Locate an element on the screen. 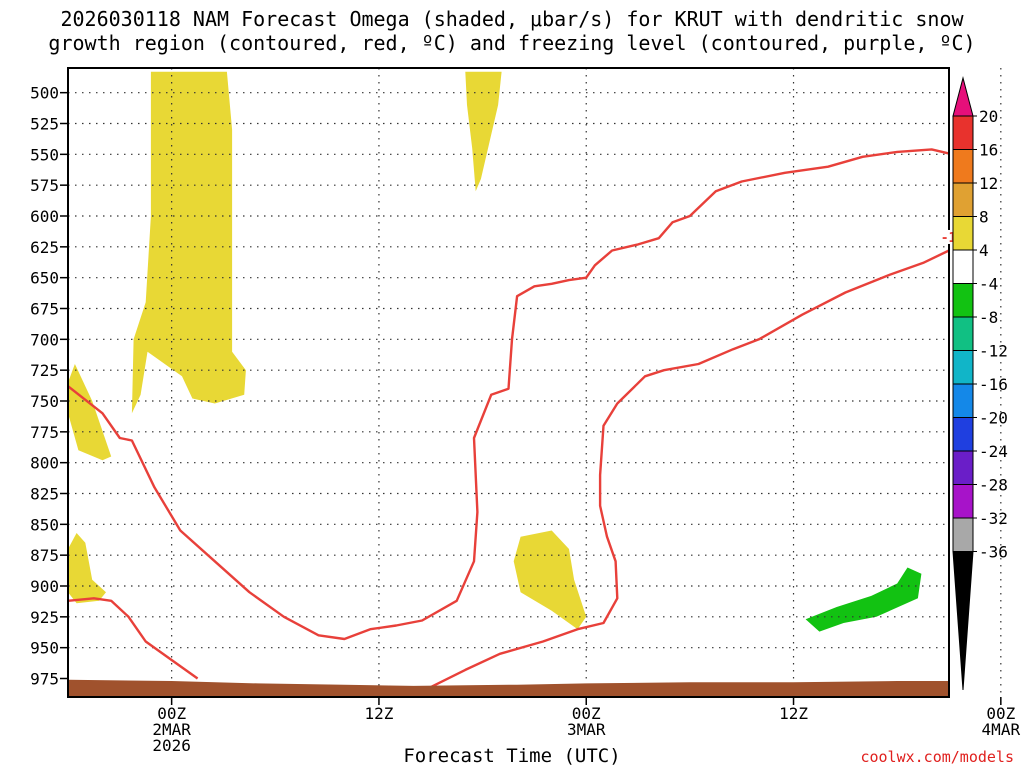  y-tick-label-550: 550 is located at coordinates (44, 154).